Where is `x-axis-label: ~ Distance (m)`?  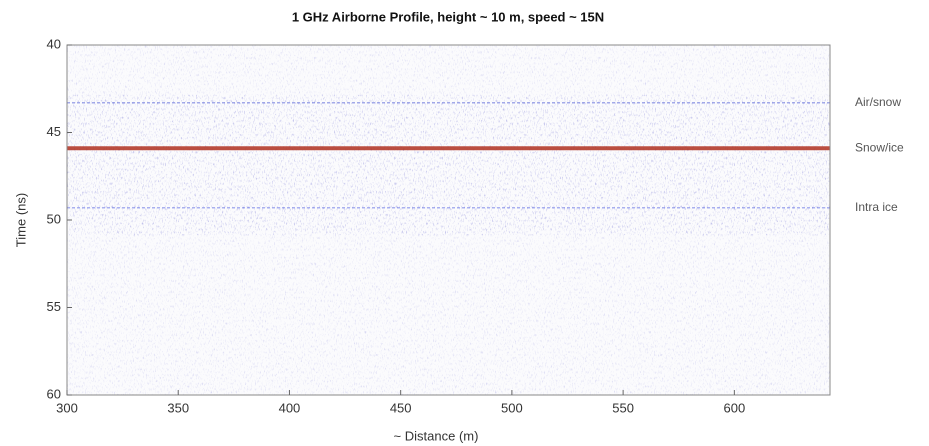
x-axis-label: ~ Distance (m) is located at coordinates (436, 435).